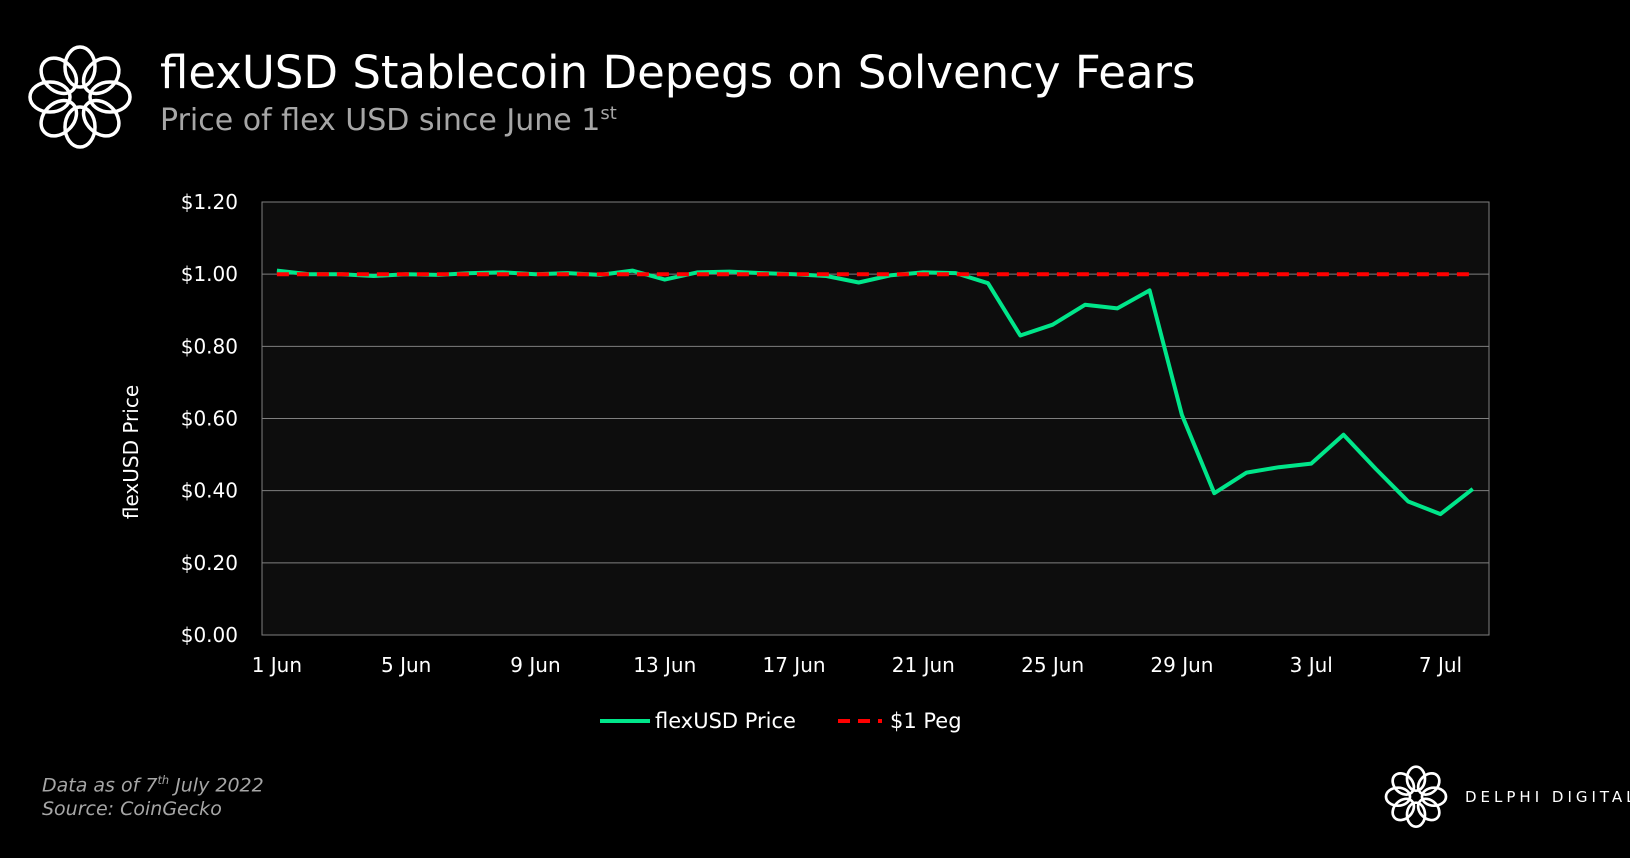  I want to click on y-tick-label: $0.20, so click(209, 563).